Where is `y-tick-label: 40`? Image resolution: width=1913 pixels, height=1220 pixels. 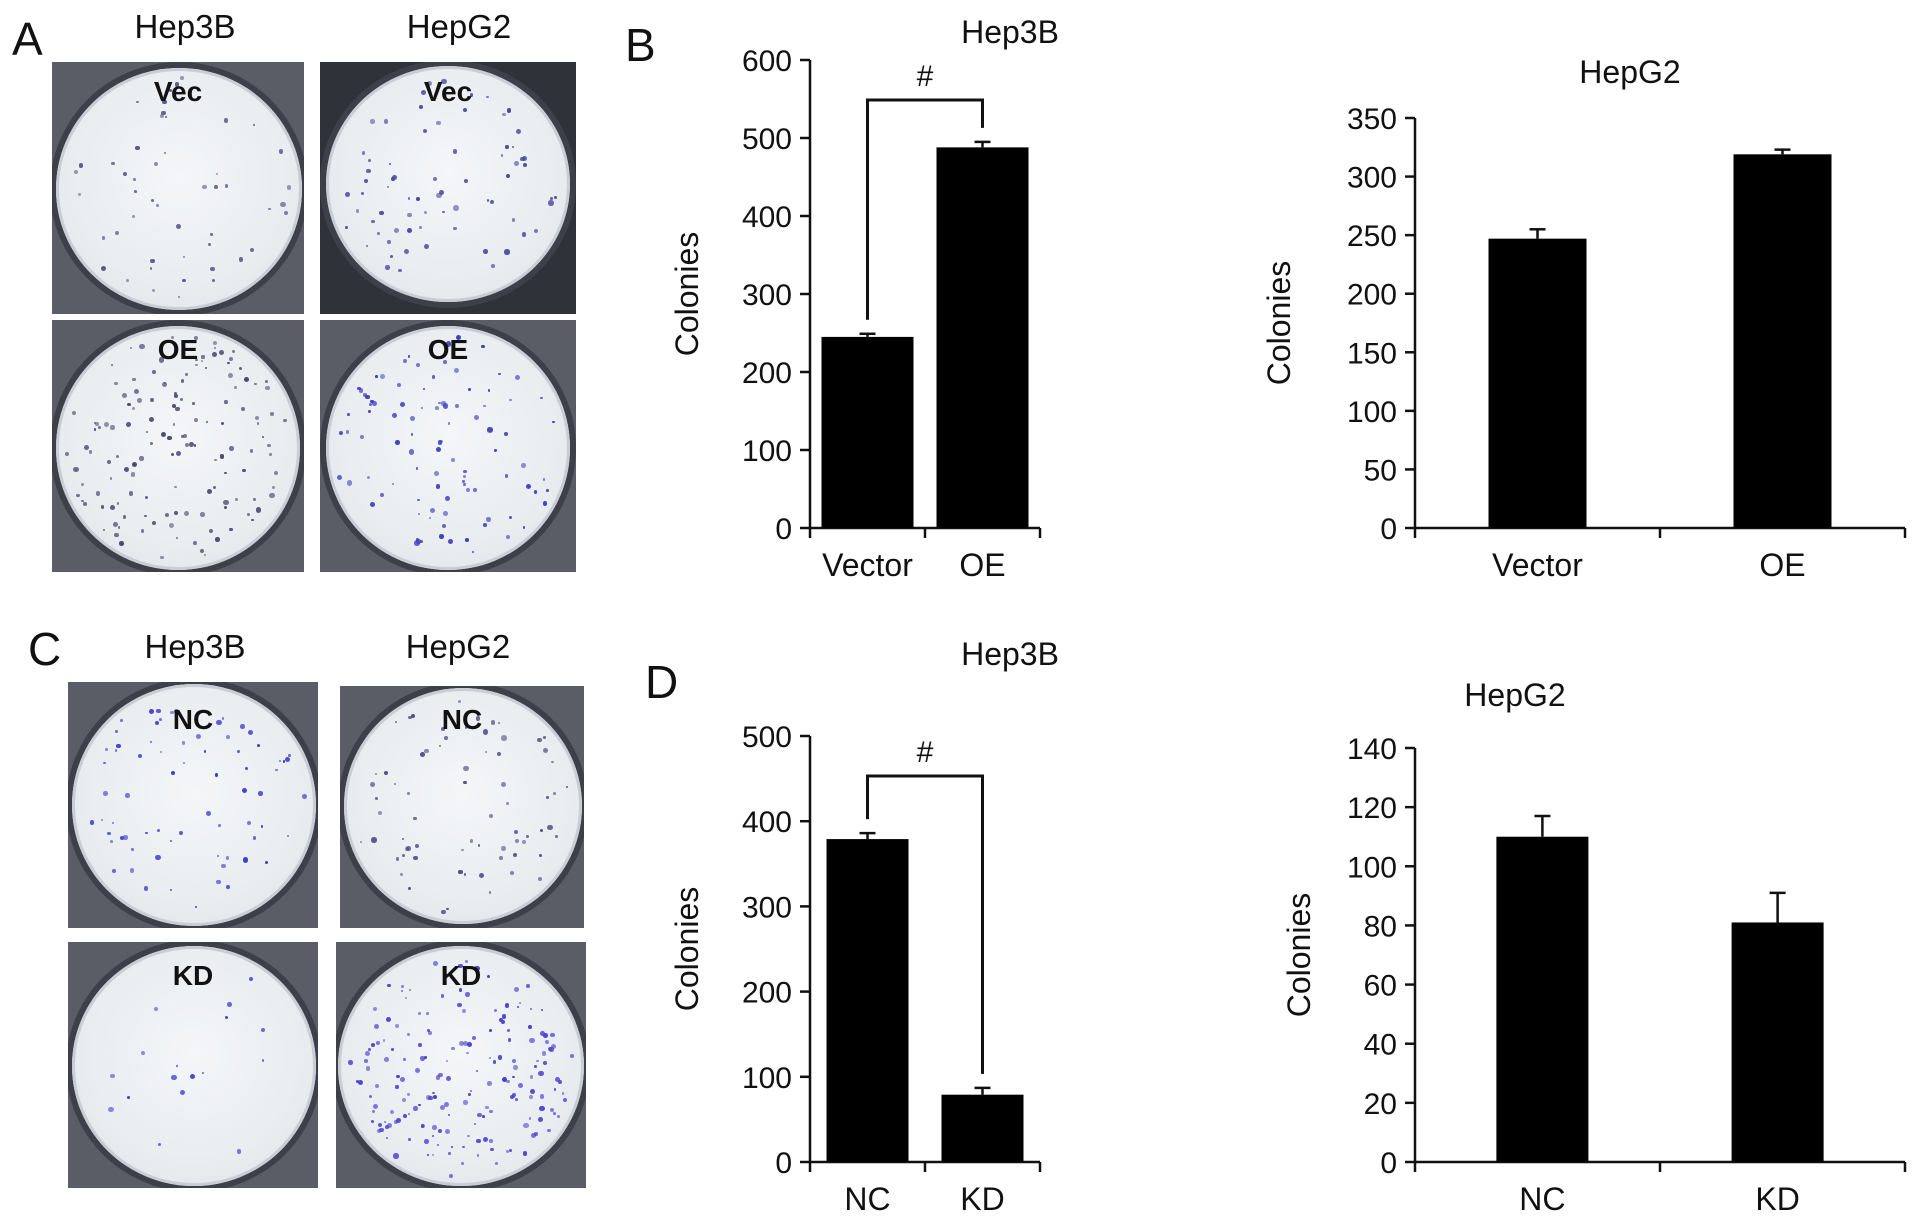 y-tick-label: 40 is located at coordinates (1380, 1045).